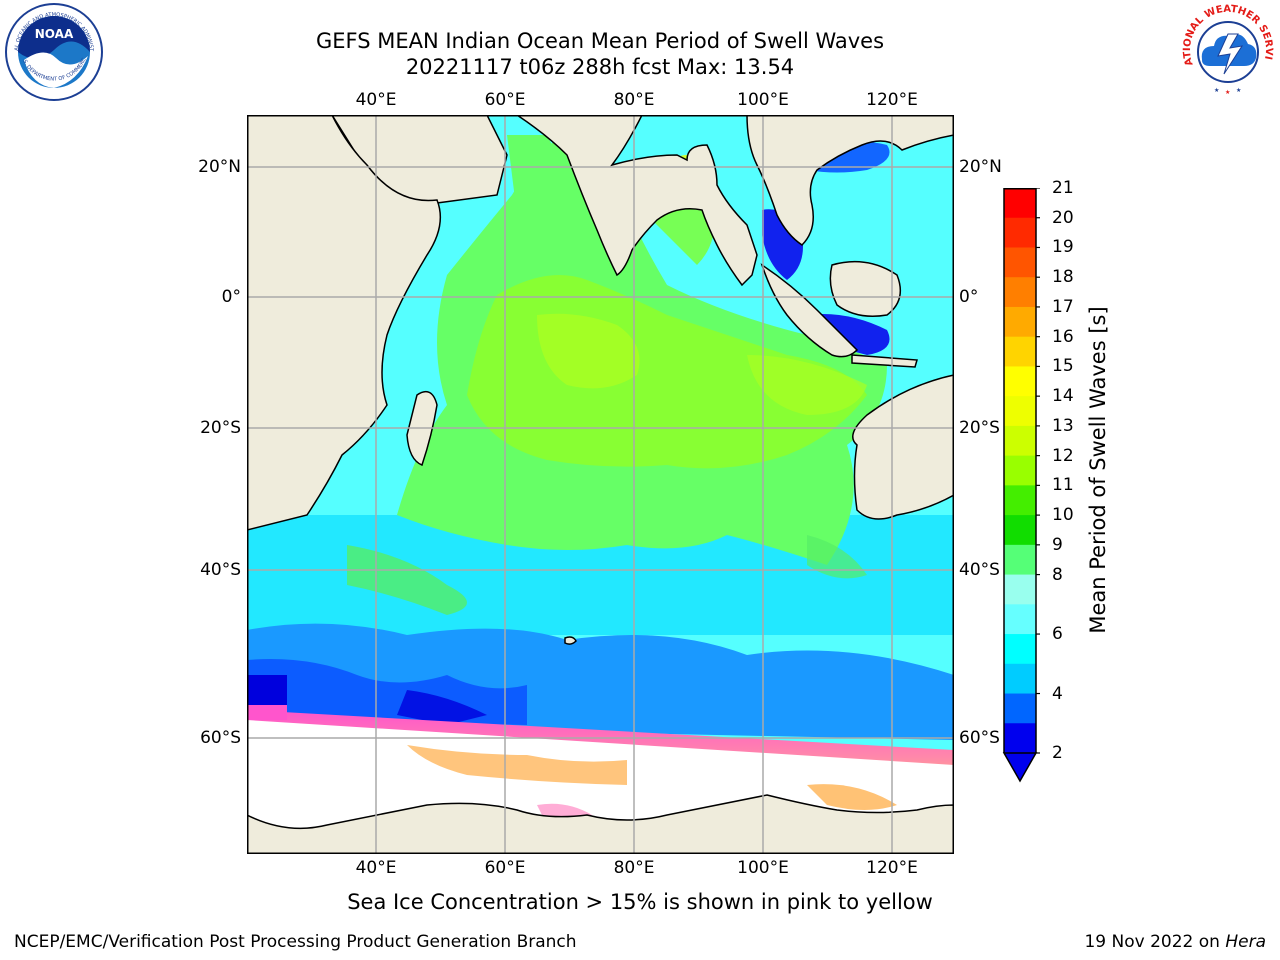  Describe the element at coordinates (979, 570) in the screenshot. I see `lat-tick-label-right: 40°S` at that location.